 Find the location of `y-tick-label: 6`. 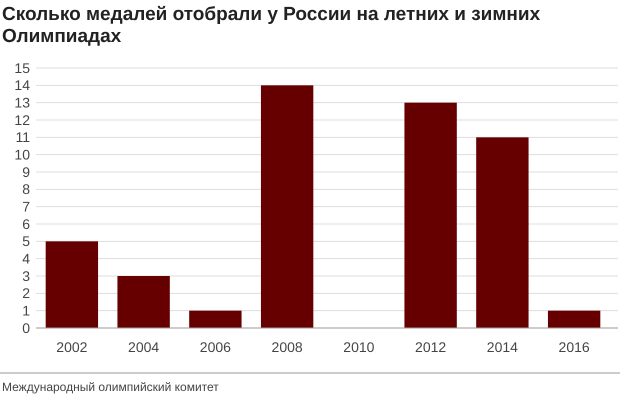

y-tick-label: 6 is located at coordinates (26, 224).